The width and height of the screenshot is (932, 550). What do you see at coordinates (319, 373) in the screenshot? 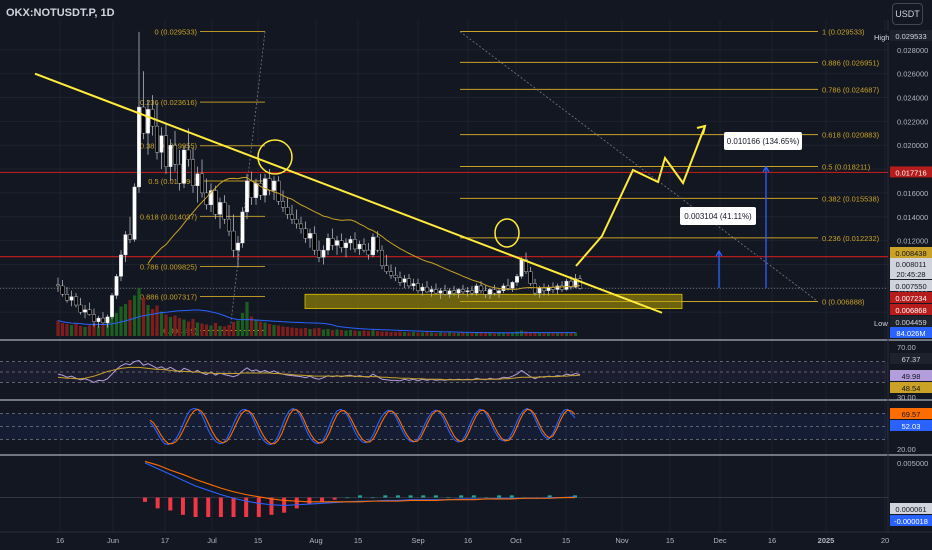
I see `rsi-ma-line` at bounding box center [319, 373].